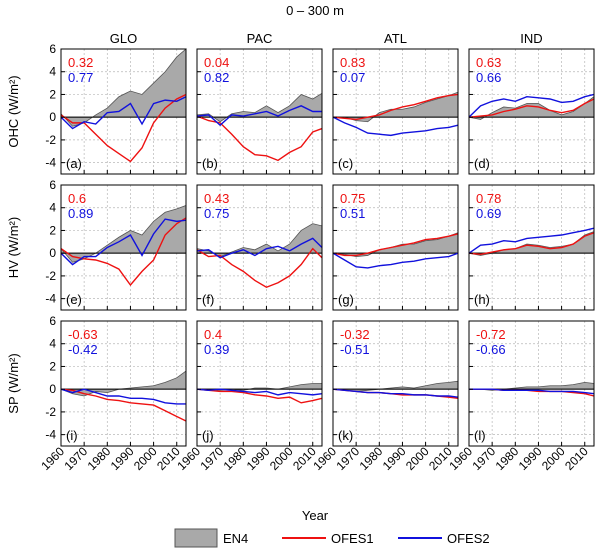 The image size is (600, 555). Describe the element at coordinates (345, 435) in the screenshot. I see `panel-label: (k)` at that location.